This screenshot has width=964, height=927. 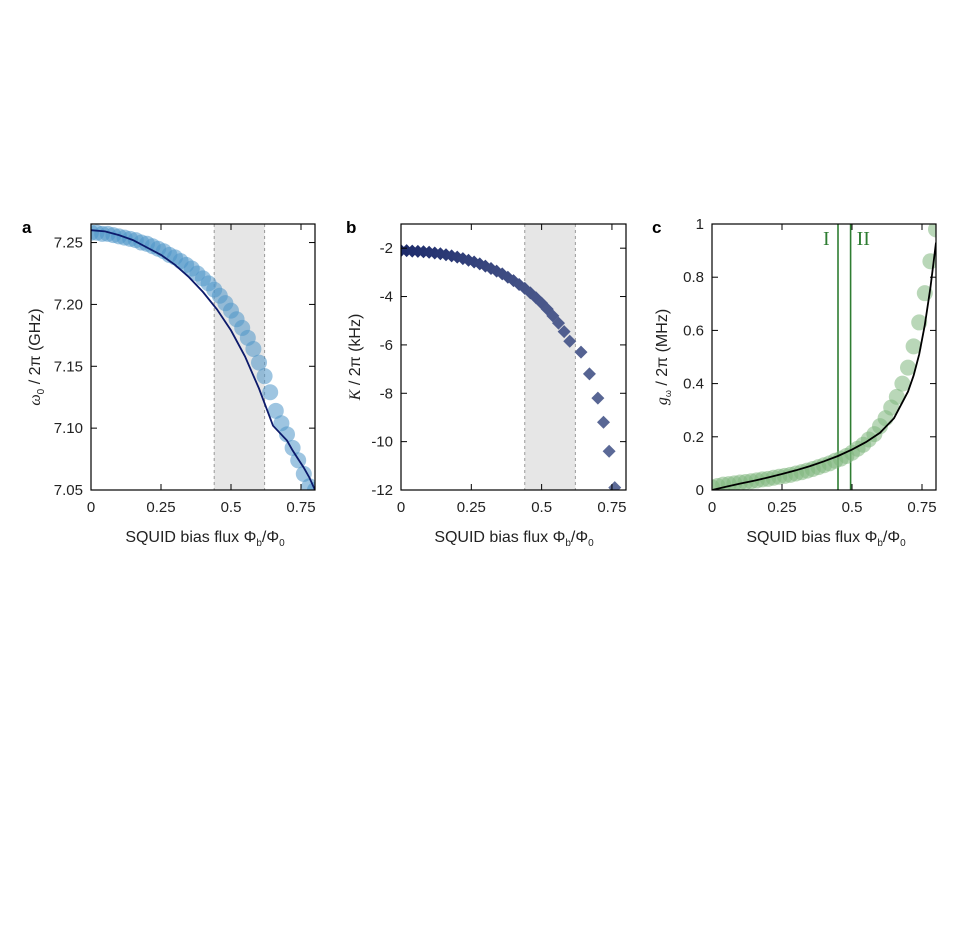 I want to click on panel-a-letter: a, so click(x=27, y=227).